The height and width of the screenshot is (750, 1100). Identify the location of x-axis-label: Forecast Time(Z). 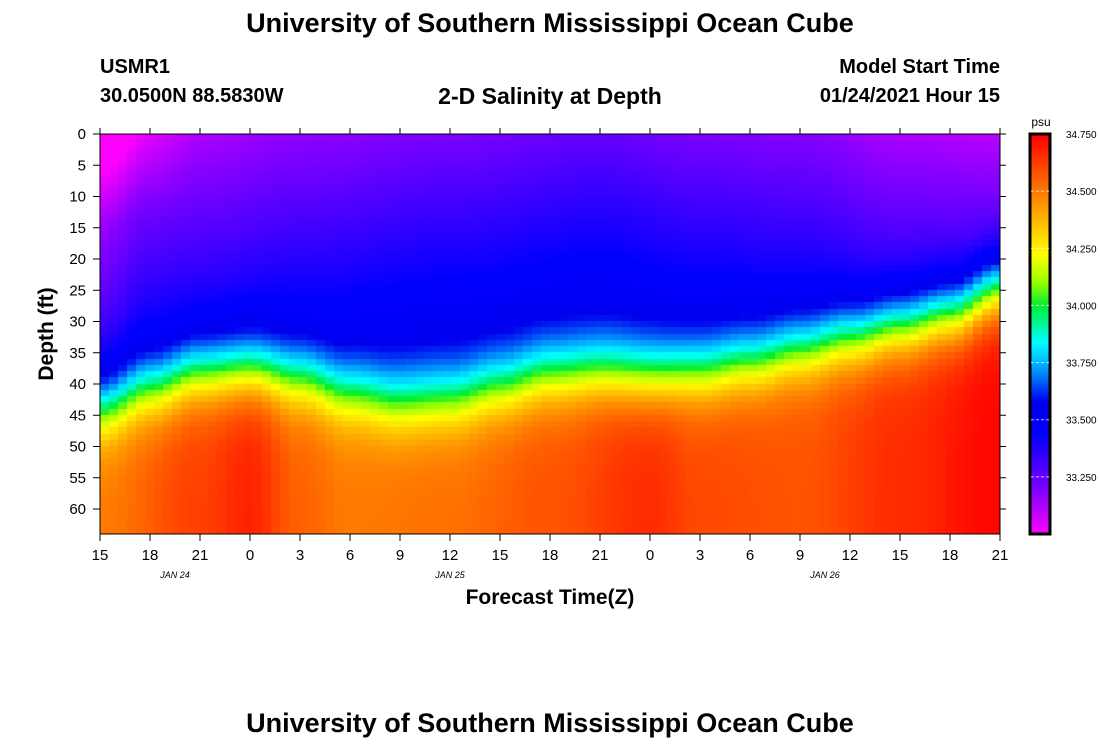
(550, 597).